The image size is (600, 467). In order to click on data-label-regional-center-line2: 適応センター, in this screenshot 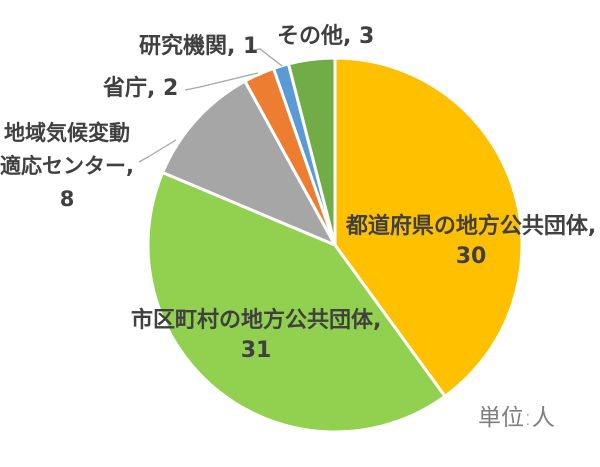, I will do `click(67, 166)`.